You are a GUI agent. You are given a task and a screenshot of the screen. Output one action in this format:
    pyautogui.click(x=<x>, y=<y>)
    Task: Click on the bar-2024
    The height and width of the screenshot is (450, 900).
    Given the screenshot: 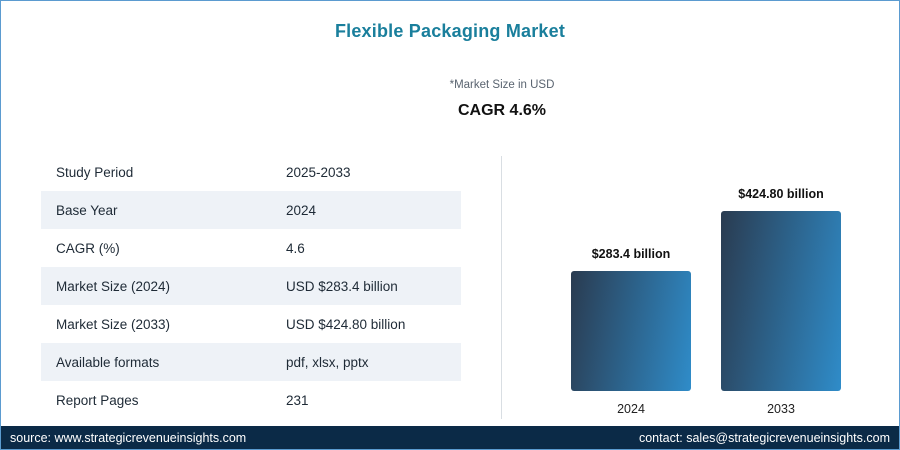 What is the action you would take?
    pyautogui.click(x=631, y=331)
    